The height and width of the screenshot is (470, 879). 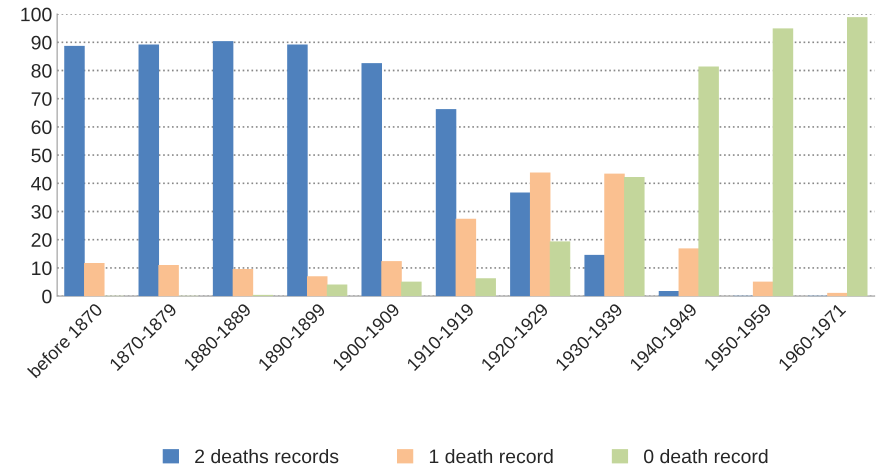 I want to click on y-tick-label: 90, so click(x=42, y=43).